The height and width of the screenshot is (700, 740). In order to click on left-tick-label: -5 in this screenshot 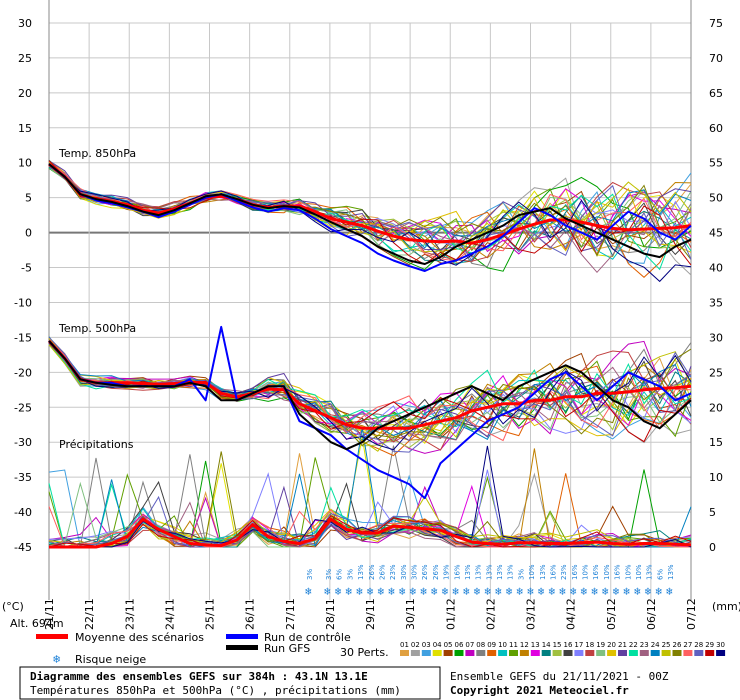, I will do `click(26, 268)`.